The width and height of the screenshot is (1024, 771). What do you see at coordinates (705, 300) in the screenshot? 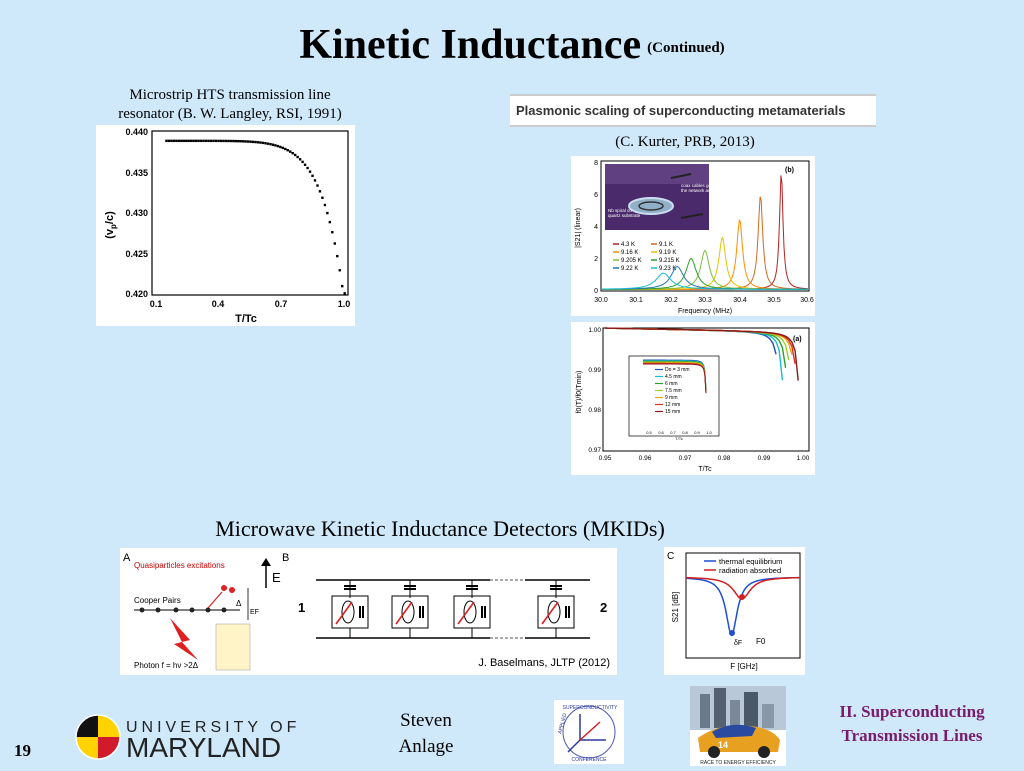
I see `s21-xtick: 30.3` at bounding box center [705, 300].